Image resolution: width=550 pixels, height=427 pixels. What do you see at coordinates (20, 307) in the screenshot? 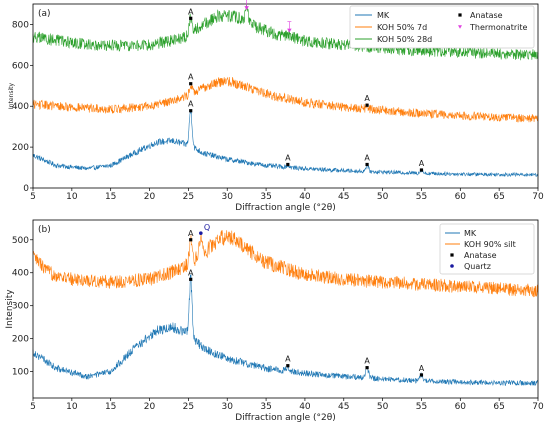
I see `y-tick-label: 300` at bounding box center [20, 307].